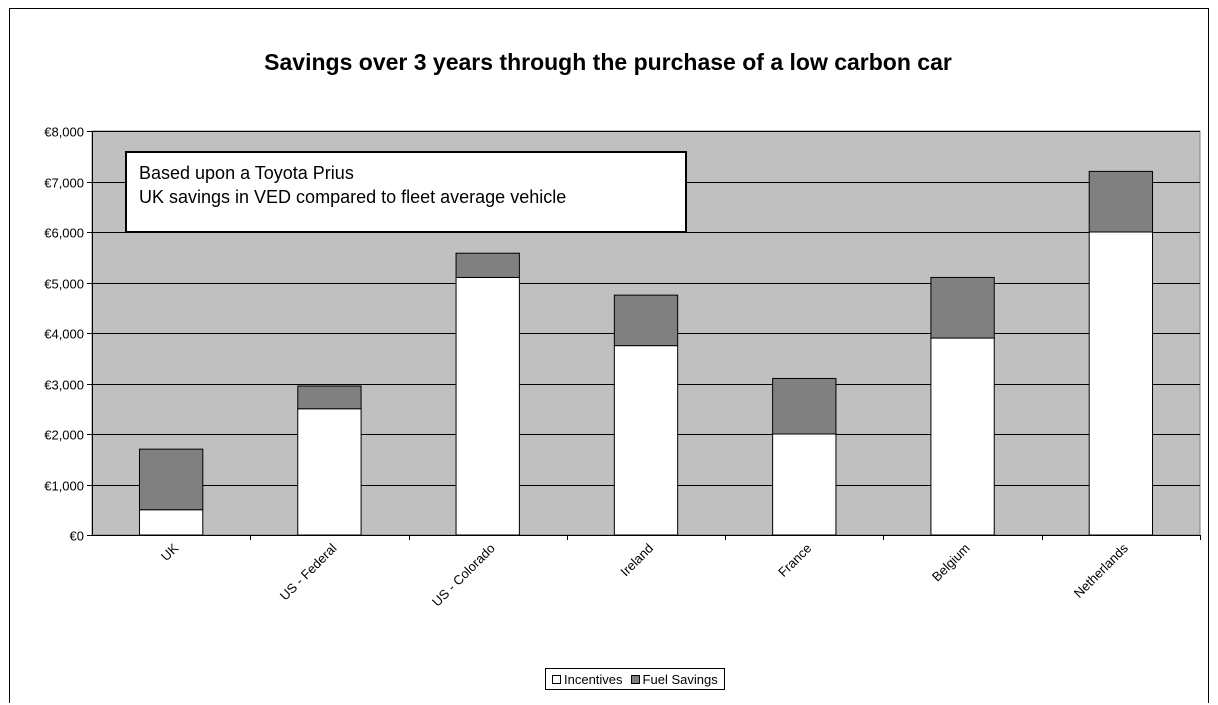  I want to click on x-tick-label: UK, so click(170, 552).